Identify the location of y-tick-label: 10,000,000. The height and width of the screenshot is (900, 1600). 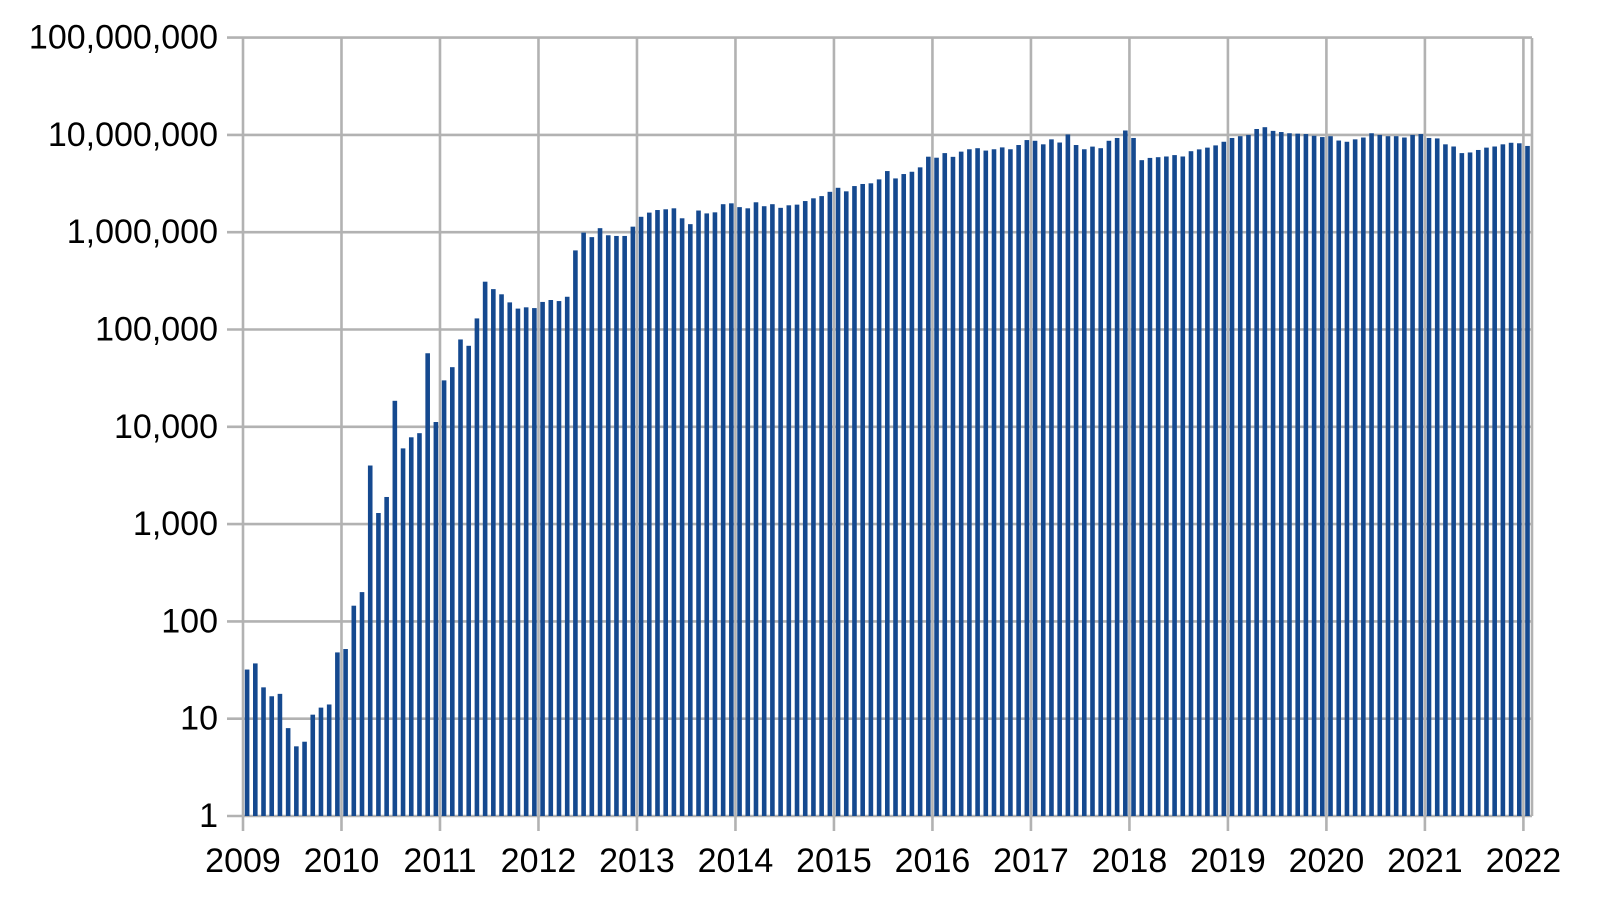
(133, 135).